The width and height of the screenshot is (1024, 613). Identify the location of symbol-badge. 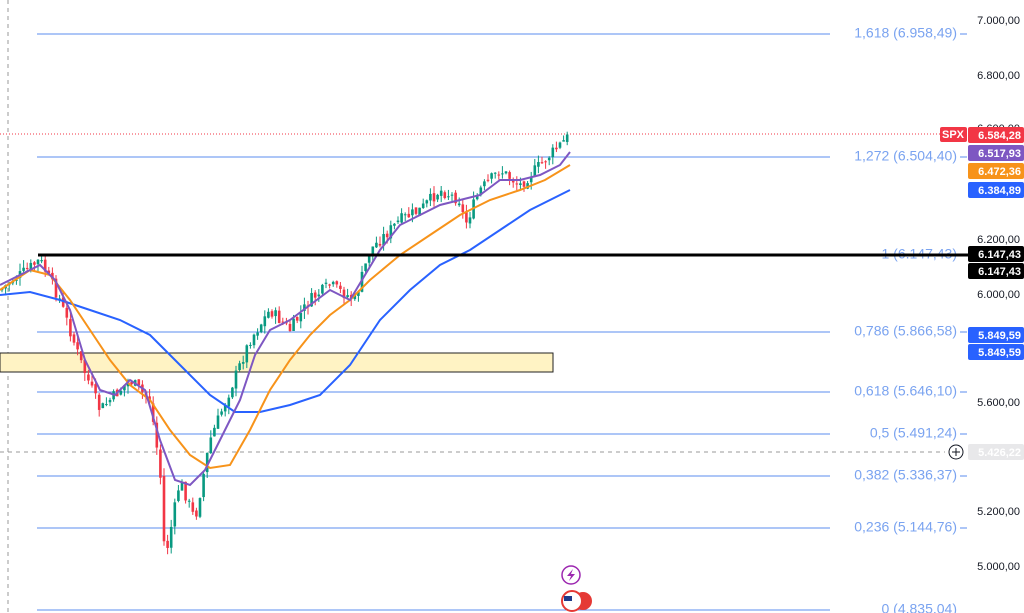
(953, 134).